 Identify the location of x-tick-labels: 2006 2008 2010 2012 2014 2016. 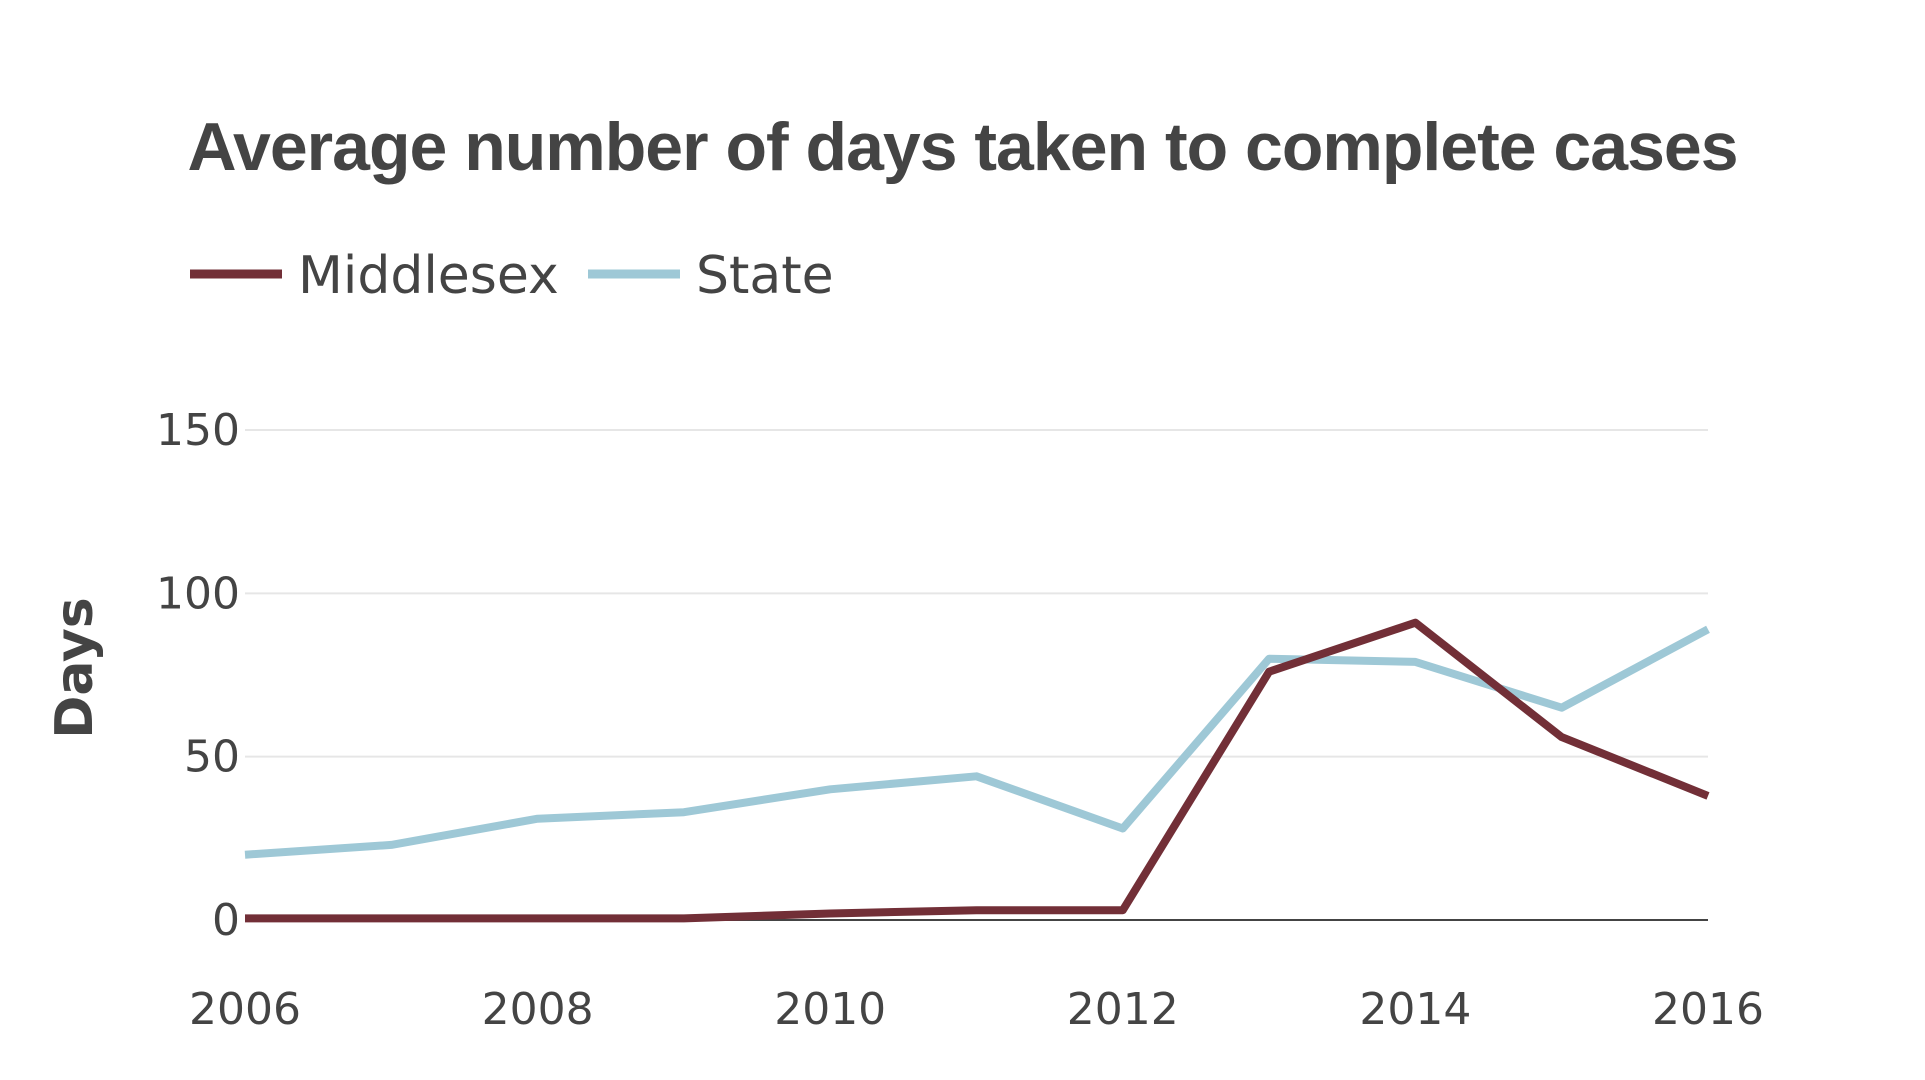
(976, 1009).